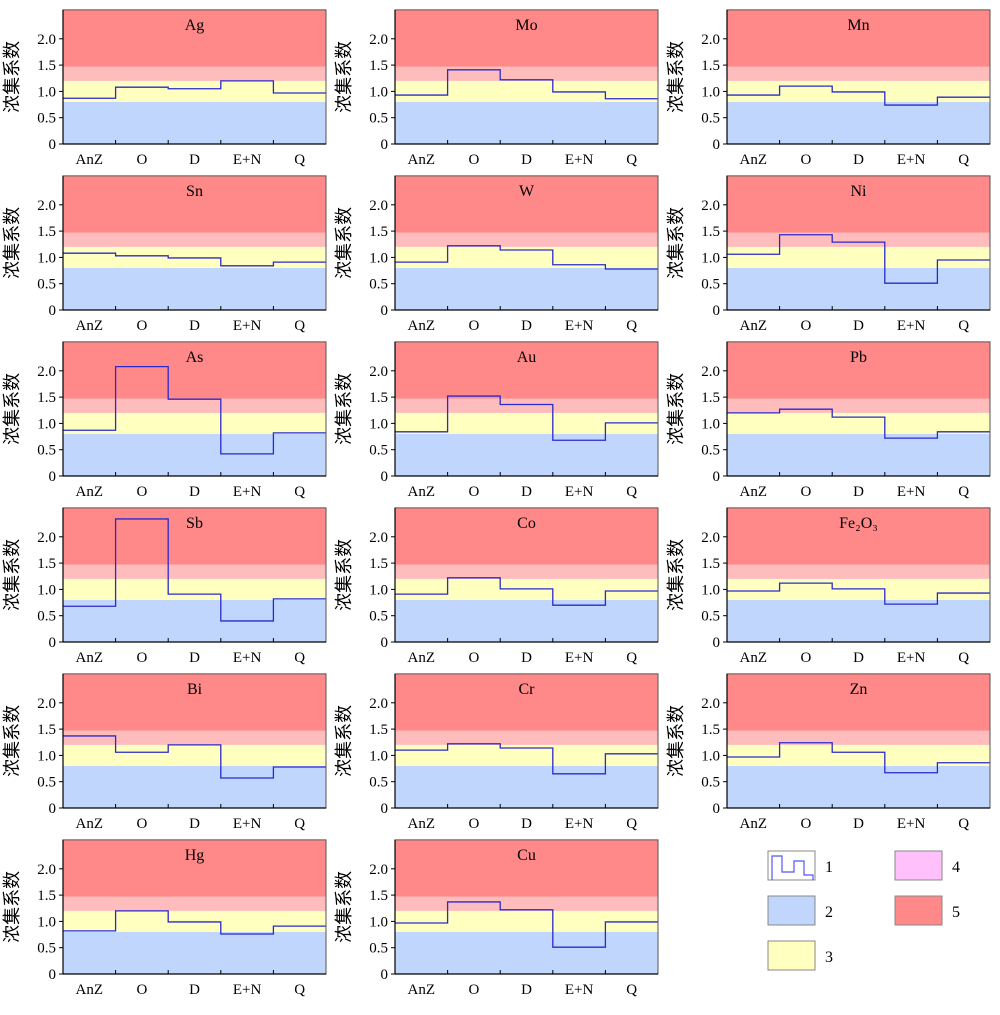 The image size is (1000, 1015). Describe the element at coordinates (526, 25) in the screenshot. I see `panel-title: Mo` at that location.